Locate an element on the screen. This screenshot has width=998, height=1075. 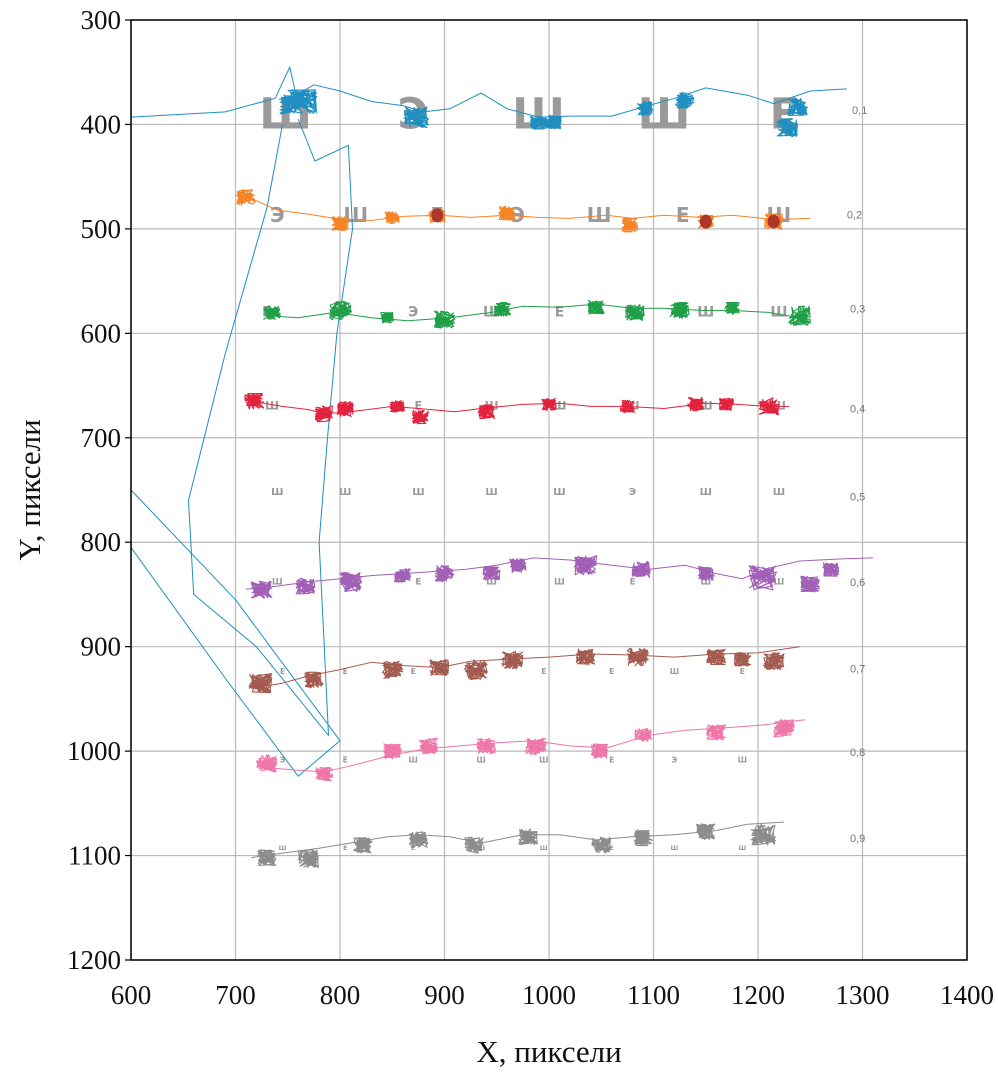
gaze-path-line is located at coordinates (489, 92).